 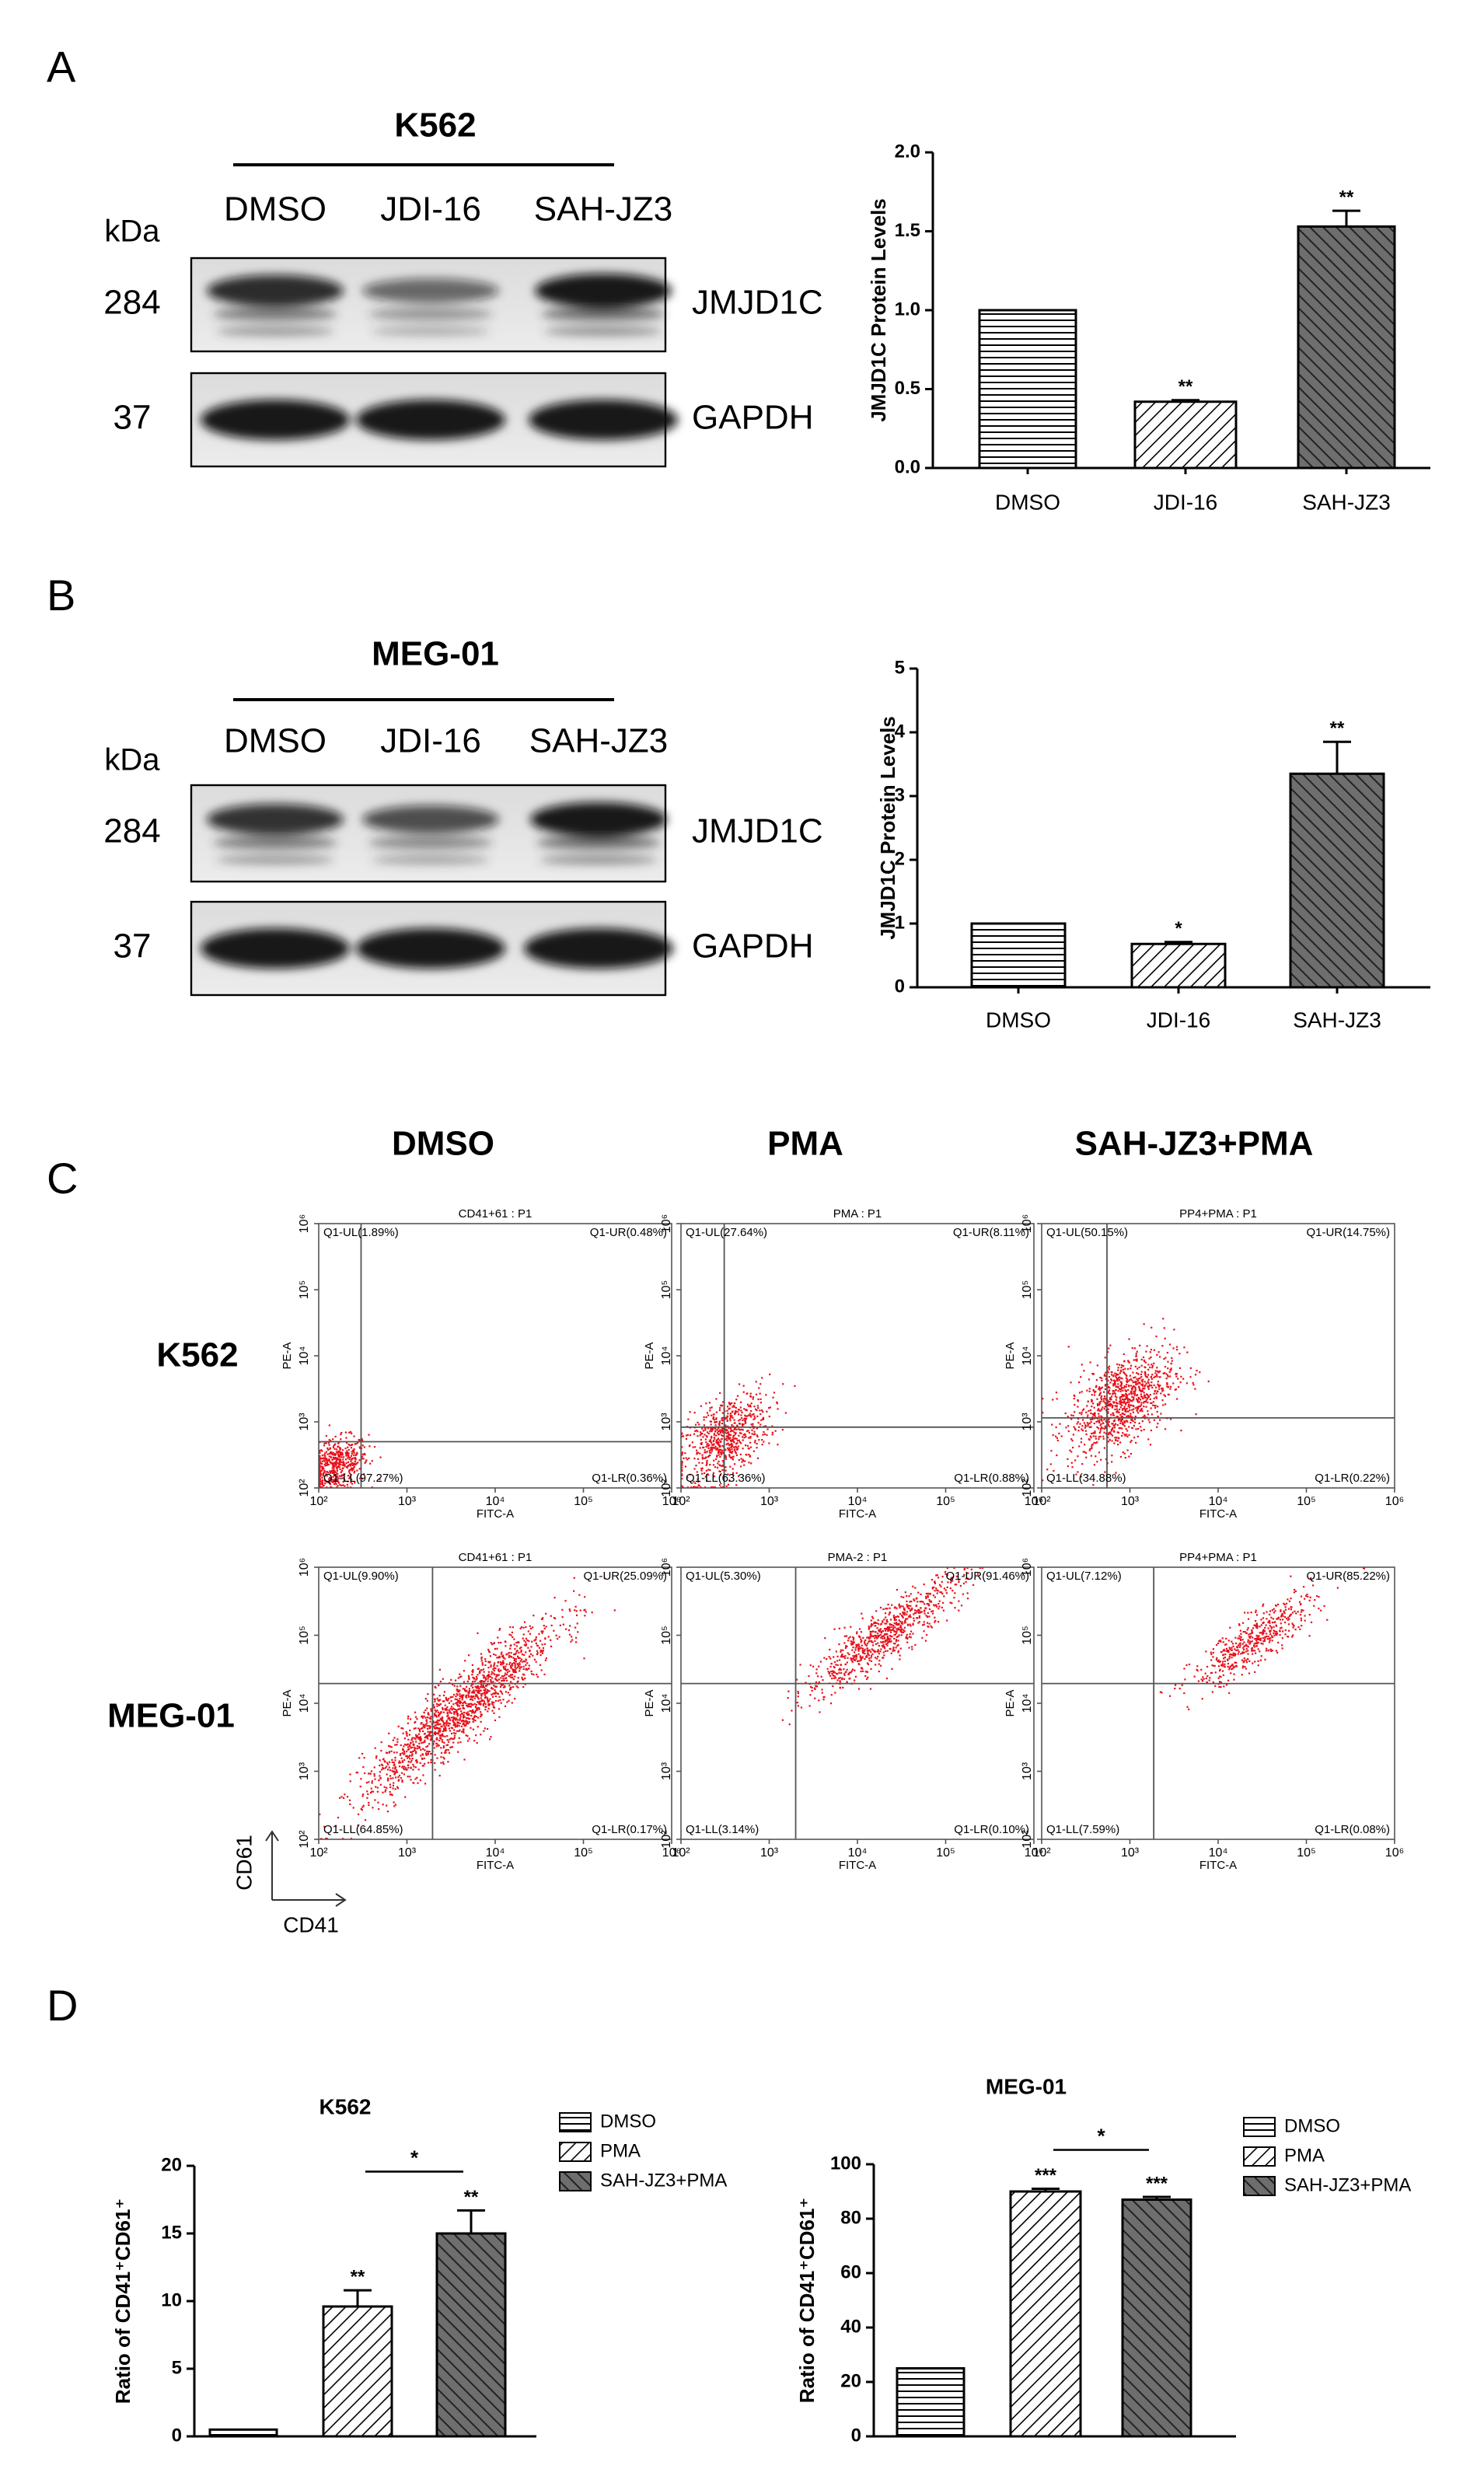 What do you see at coordinates (431, 859) in the screenshot?
I see `band` at bounding box center [431, 859].